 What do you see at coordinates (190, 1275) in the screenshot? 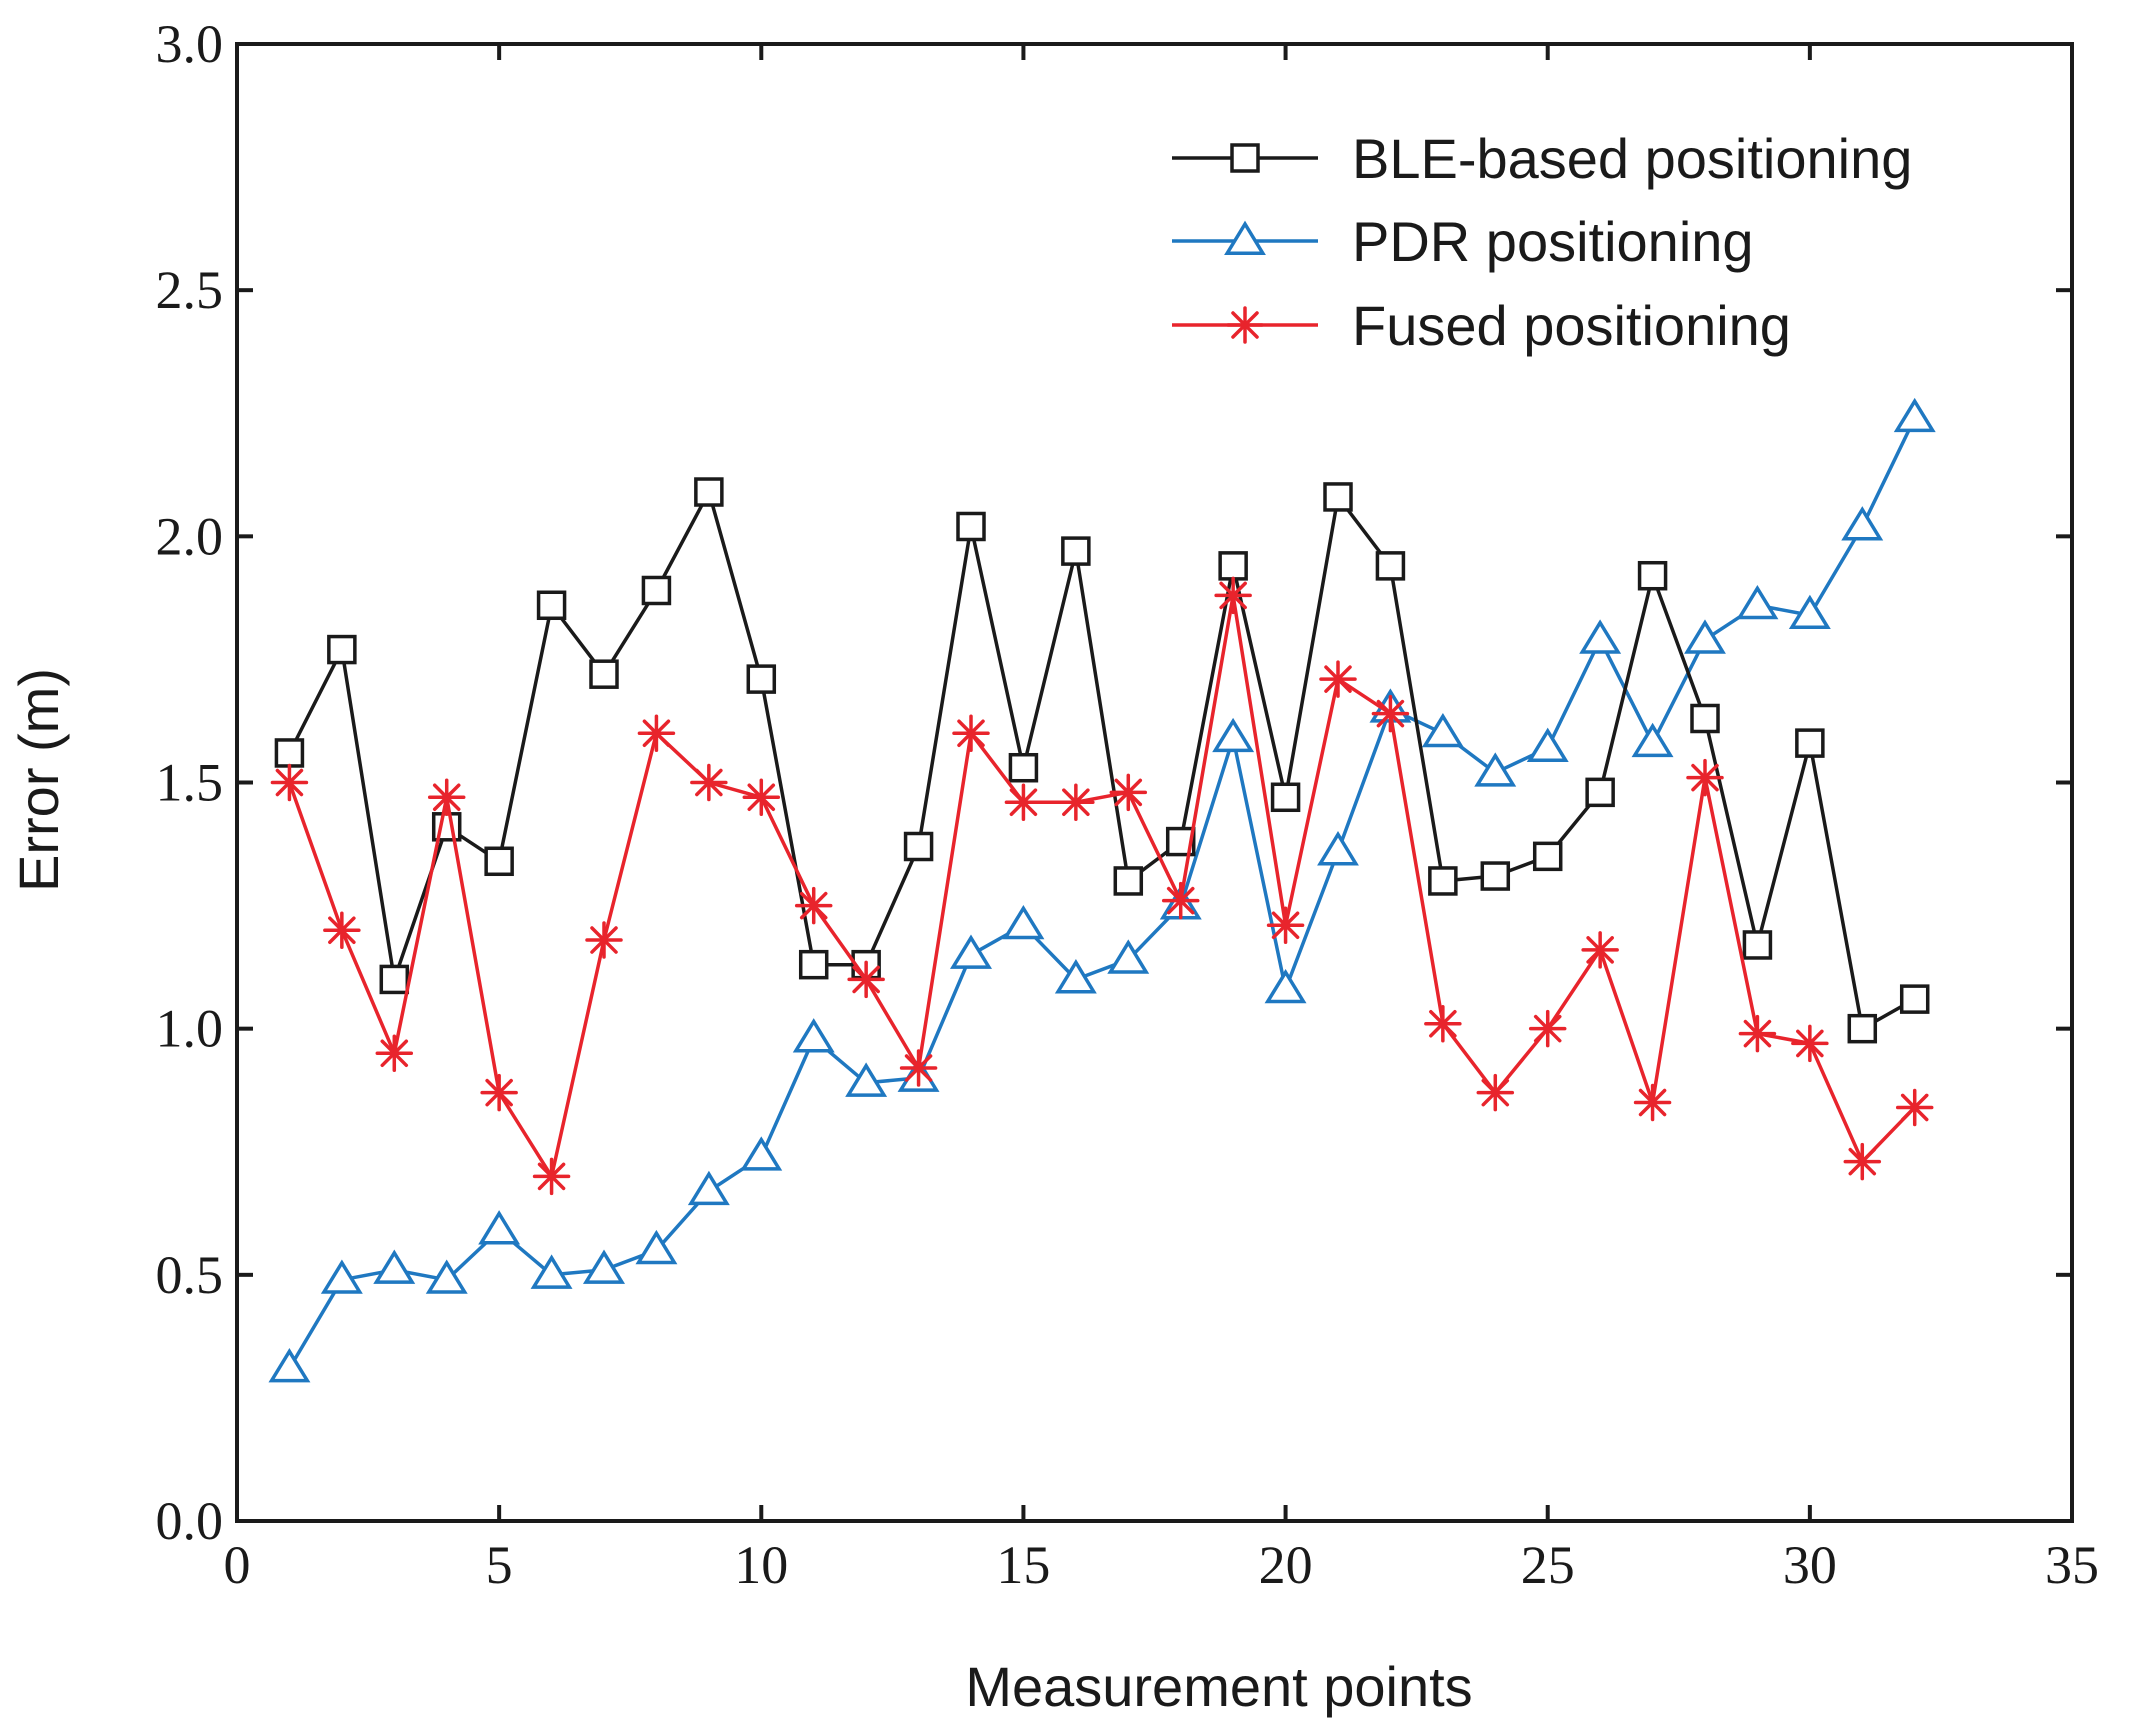
I see `y-tick-label: 0.5` at bounding box center [190, 1275].